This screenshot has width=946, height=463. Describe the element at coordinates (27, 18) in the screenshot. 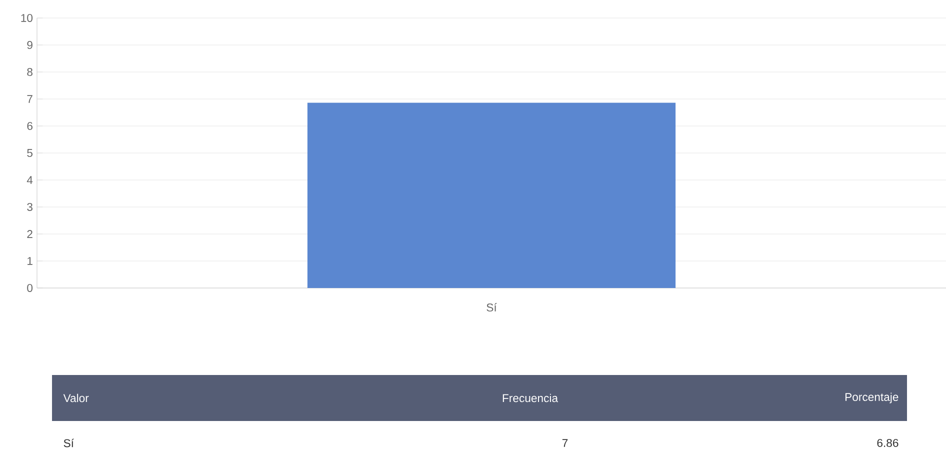

I see `y-tick-label: 10` at that location.